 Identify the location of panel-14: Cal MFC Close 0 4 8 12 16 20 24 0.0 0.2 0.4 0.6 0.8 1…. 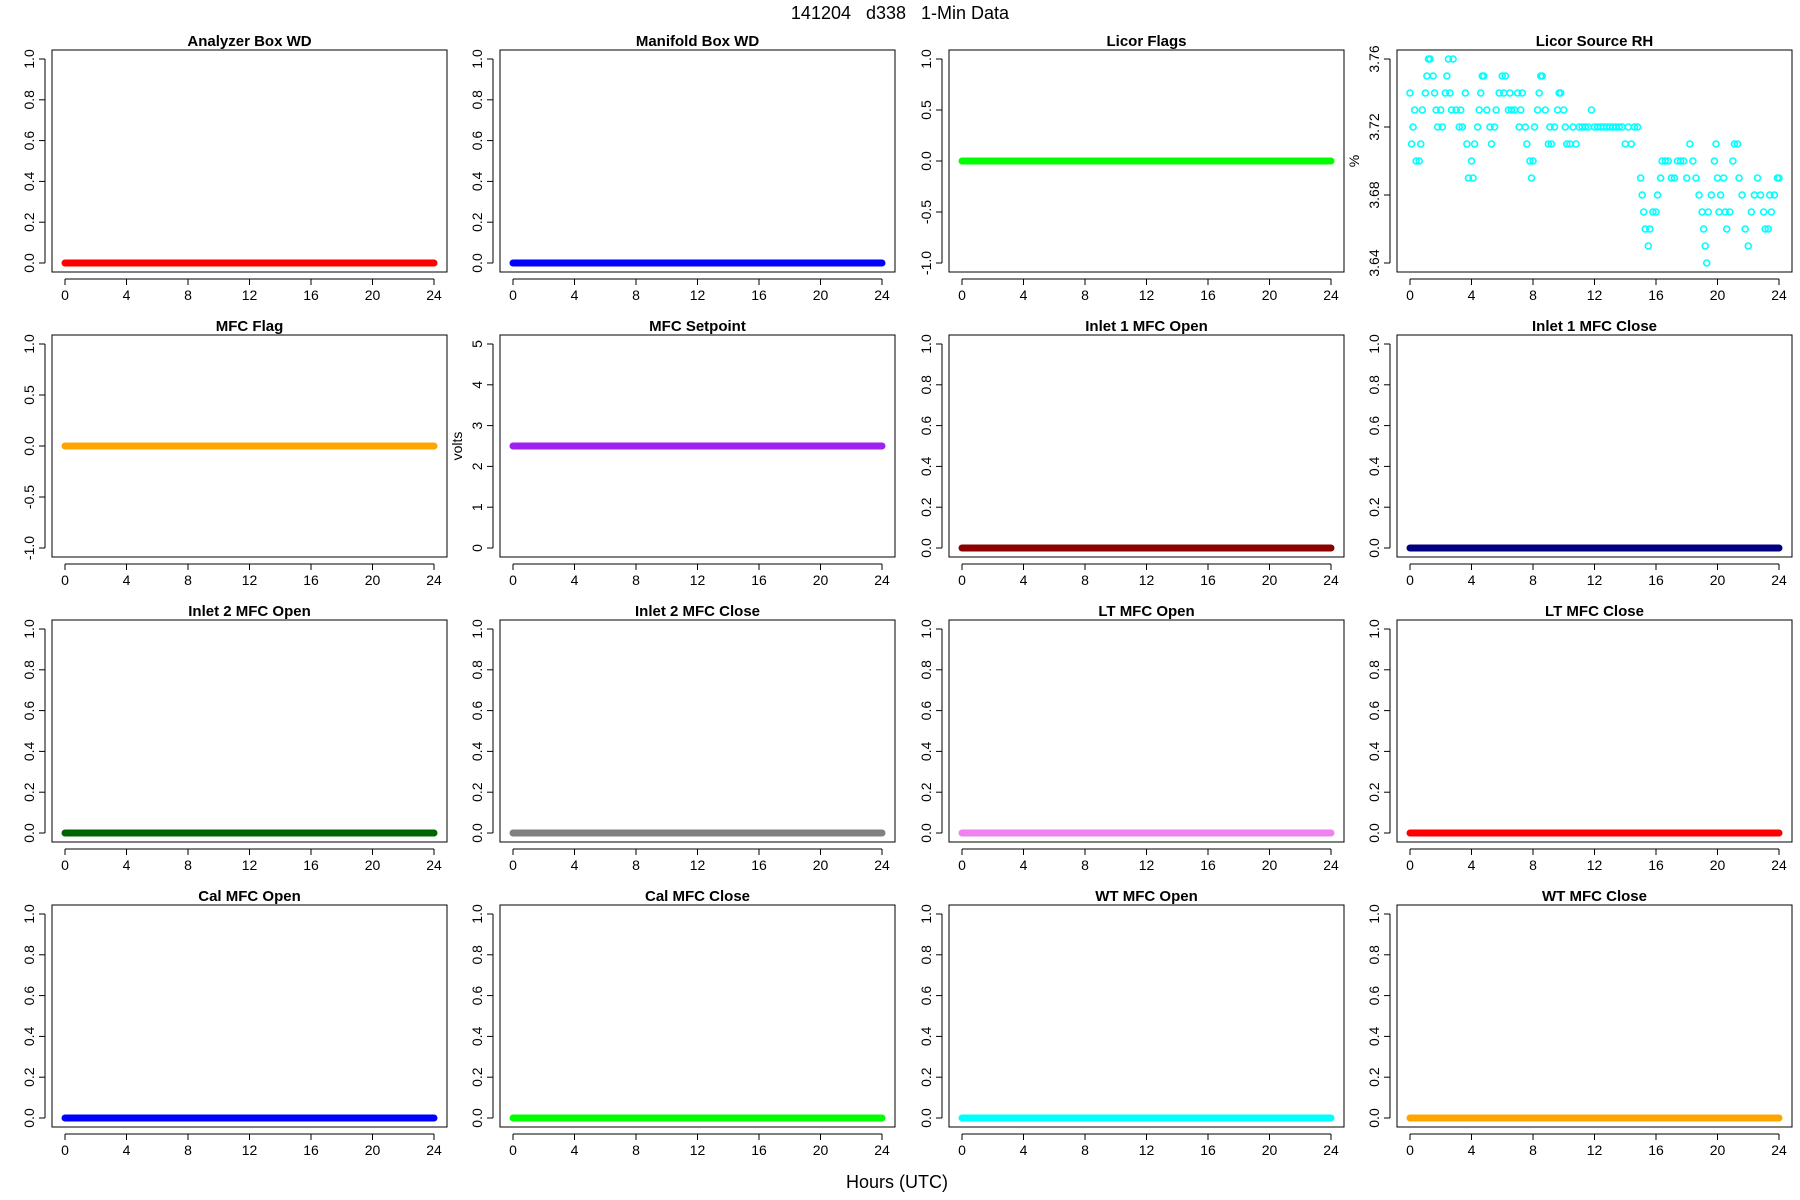
(682, 1023).